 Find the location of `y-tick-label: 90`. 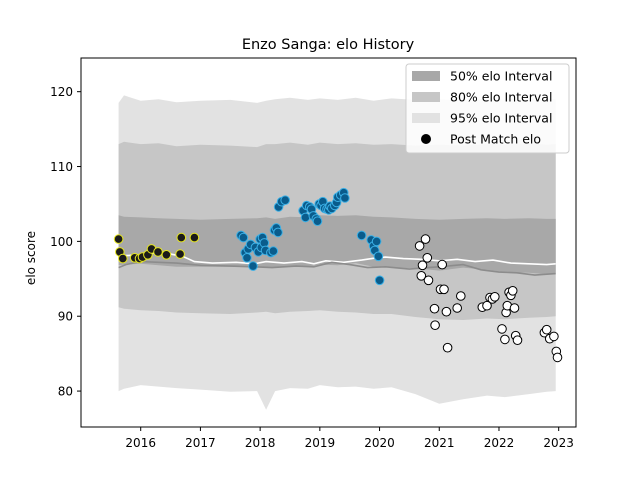

y-tick-label: 90 is located at coordinates (65, 317).